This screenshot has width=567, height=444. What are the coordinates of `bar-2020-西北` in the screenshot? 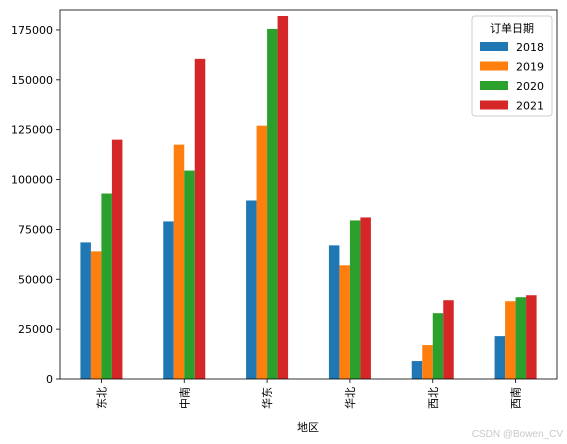 It's located at (438, 346).